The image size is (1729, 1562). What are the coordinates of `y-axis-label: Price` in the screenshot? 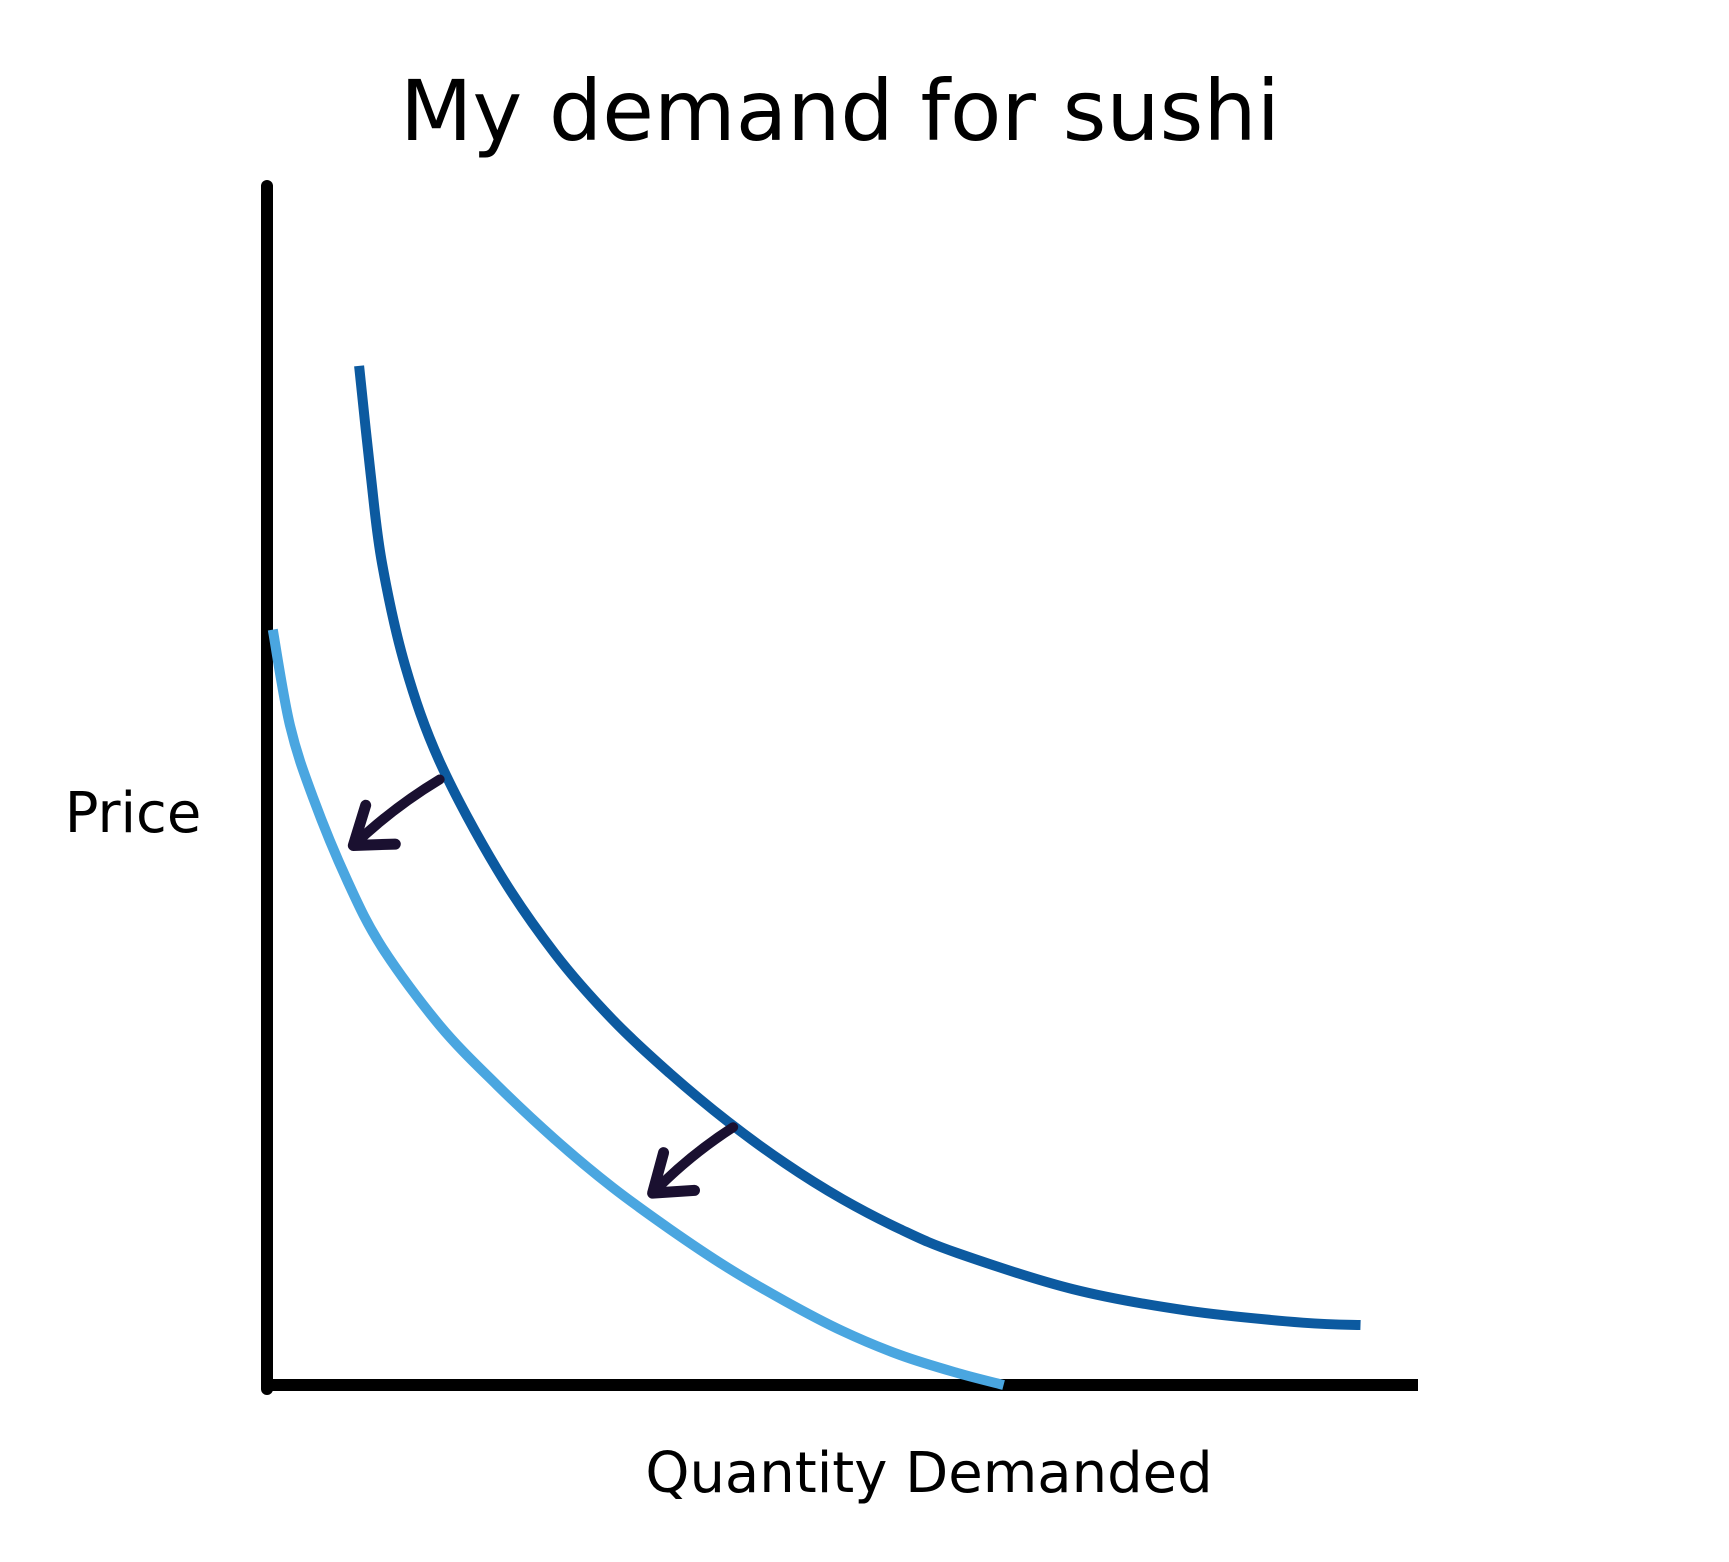 It's located at (133, 813).